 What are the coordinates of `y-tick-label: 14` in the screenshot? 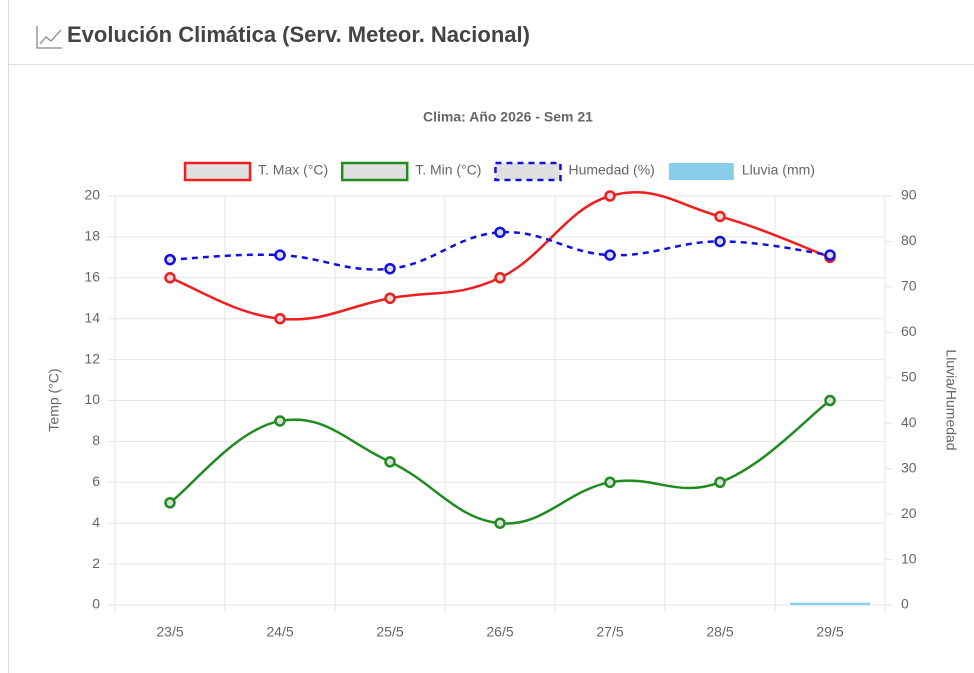 It's located at (92, 317).